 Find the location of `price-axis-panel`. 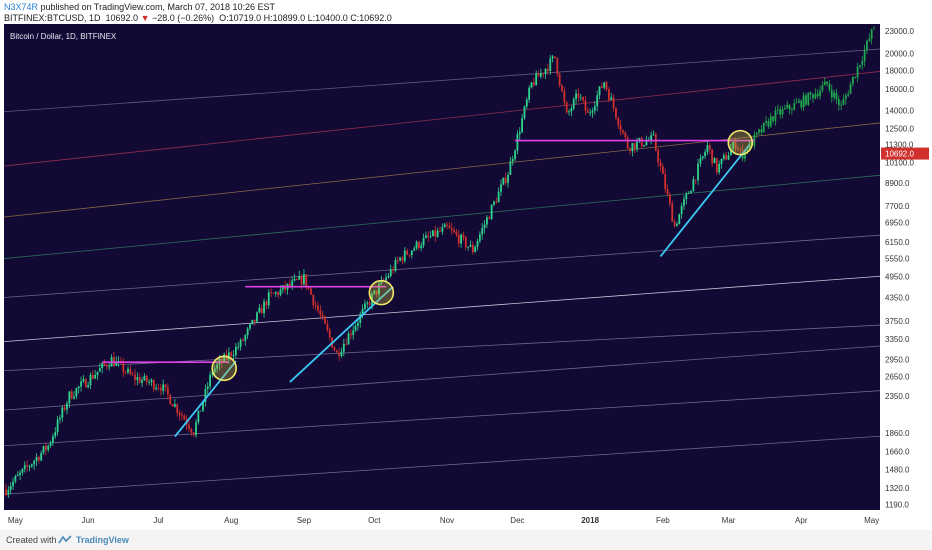

price-axis-panel is located at coordinates (905, 277).